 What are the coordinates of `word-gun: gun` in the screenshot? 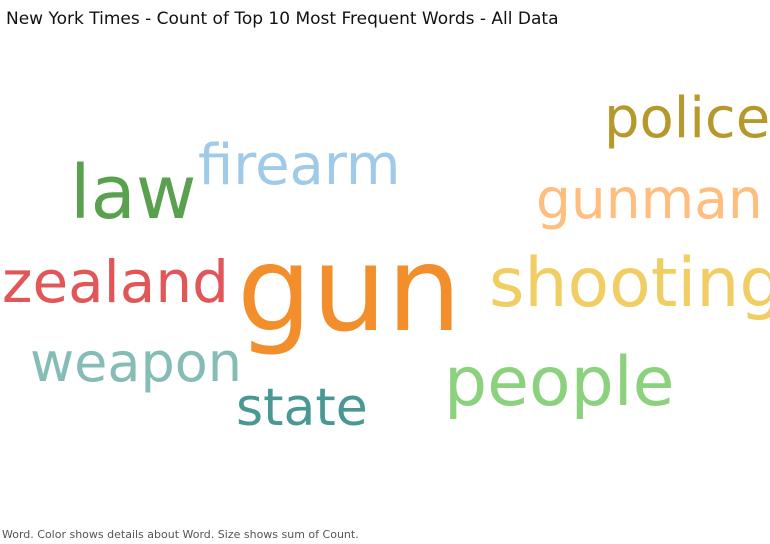 It's located at (349, 289).